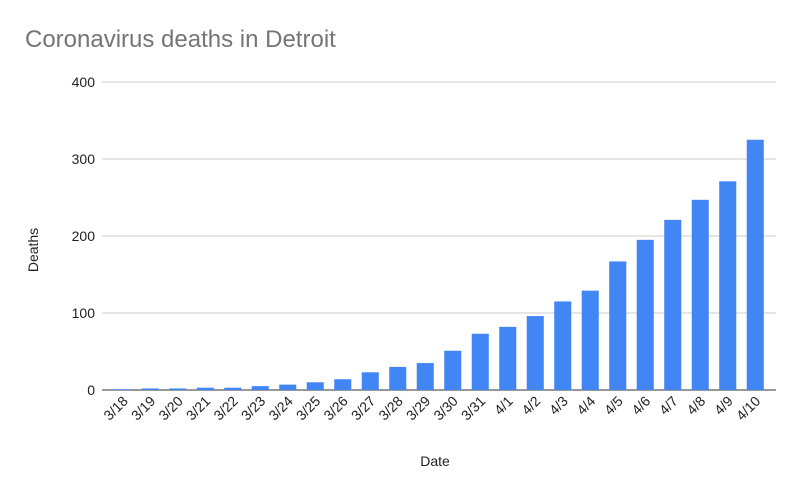  What do you see at coordinates (225, 408) in the screenshot?
I see `x-tick-label: 3/22` at bounding box center [225, 408].